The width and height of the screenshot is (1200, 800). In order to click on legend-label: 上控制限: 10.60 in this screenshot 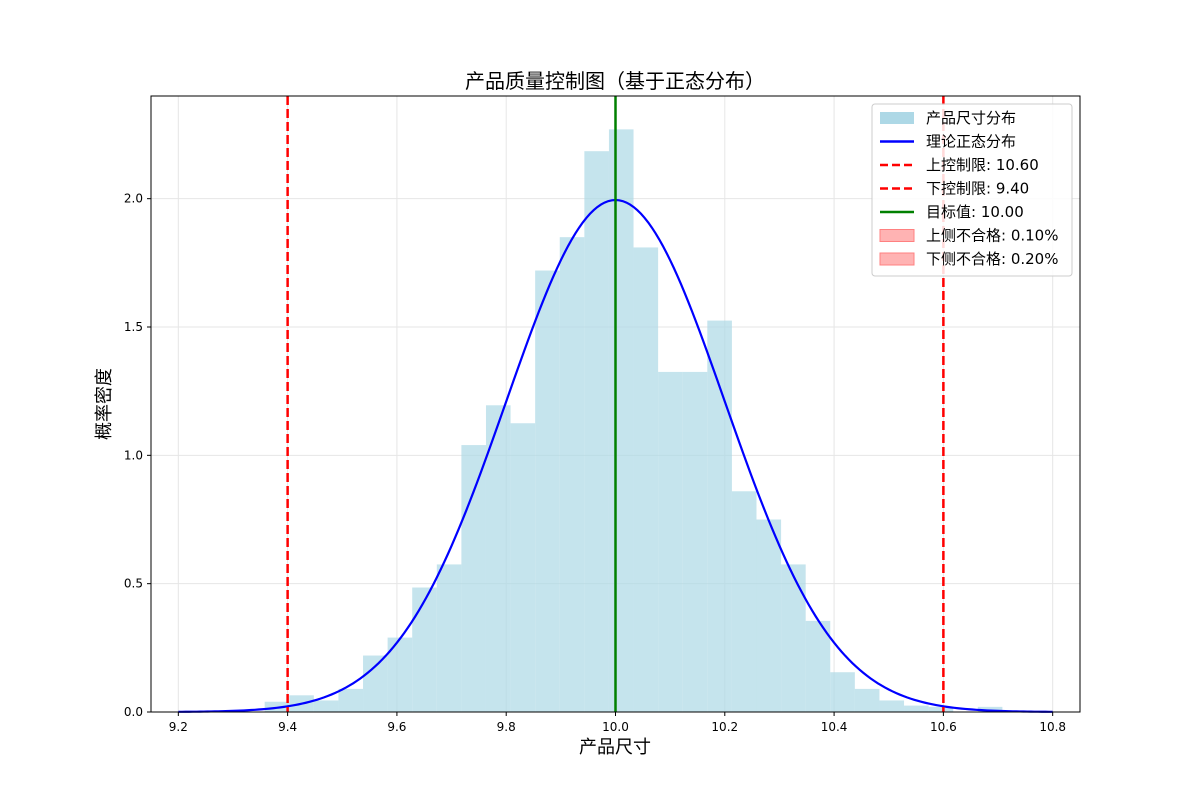, I will do `click(982, 165)`.